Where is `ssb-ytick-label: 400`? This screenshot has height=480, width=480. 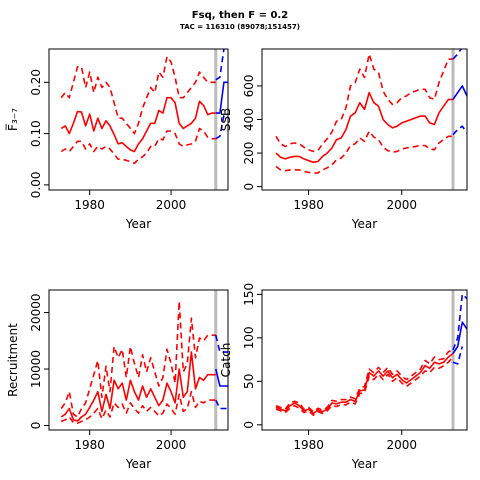
ssb-ytick-label: 400 is located at coordinates (249, 119).